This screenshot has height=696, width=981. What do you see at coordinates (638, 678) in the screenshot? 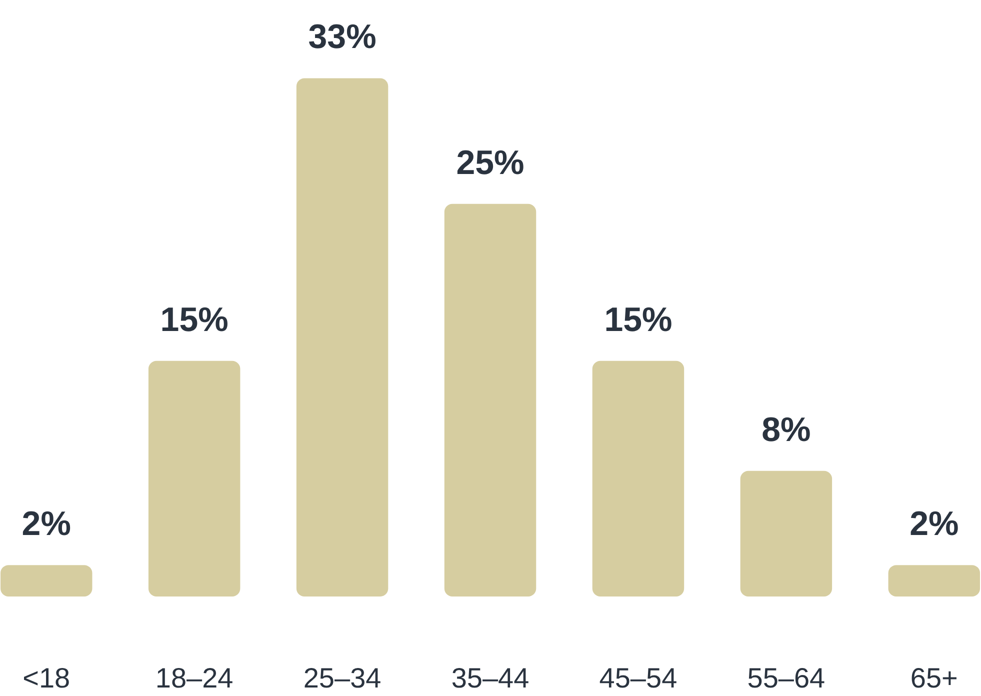
I see `x-tick-label: 45–54` at bounding box center [638, 678].